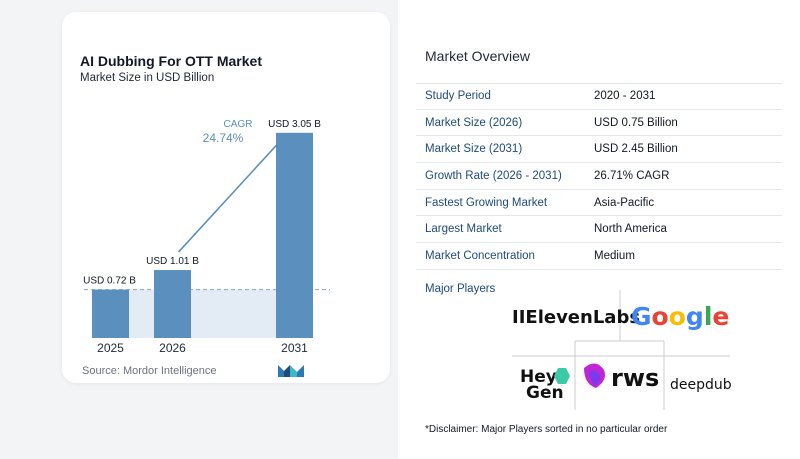 Image resolution: width=800 pixels, height=459 pixels. I want to click on overview-label: Fastest Growing Market, so click(486, 202).